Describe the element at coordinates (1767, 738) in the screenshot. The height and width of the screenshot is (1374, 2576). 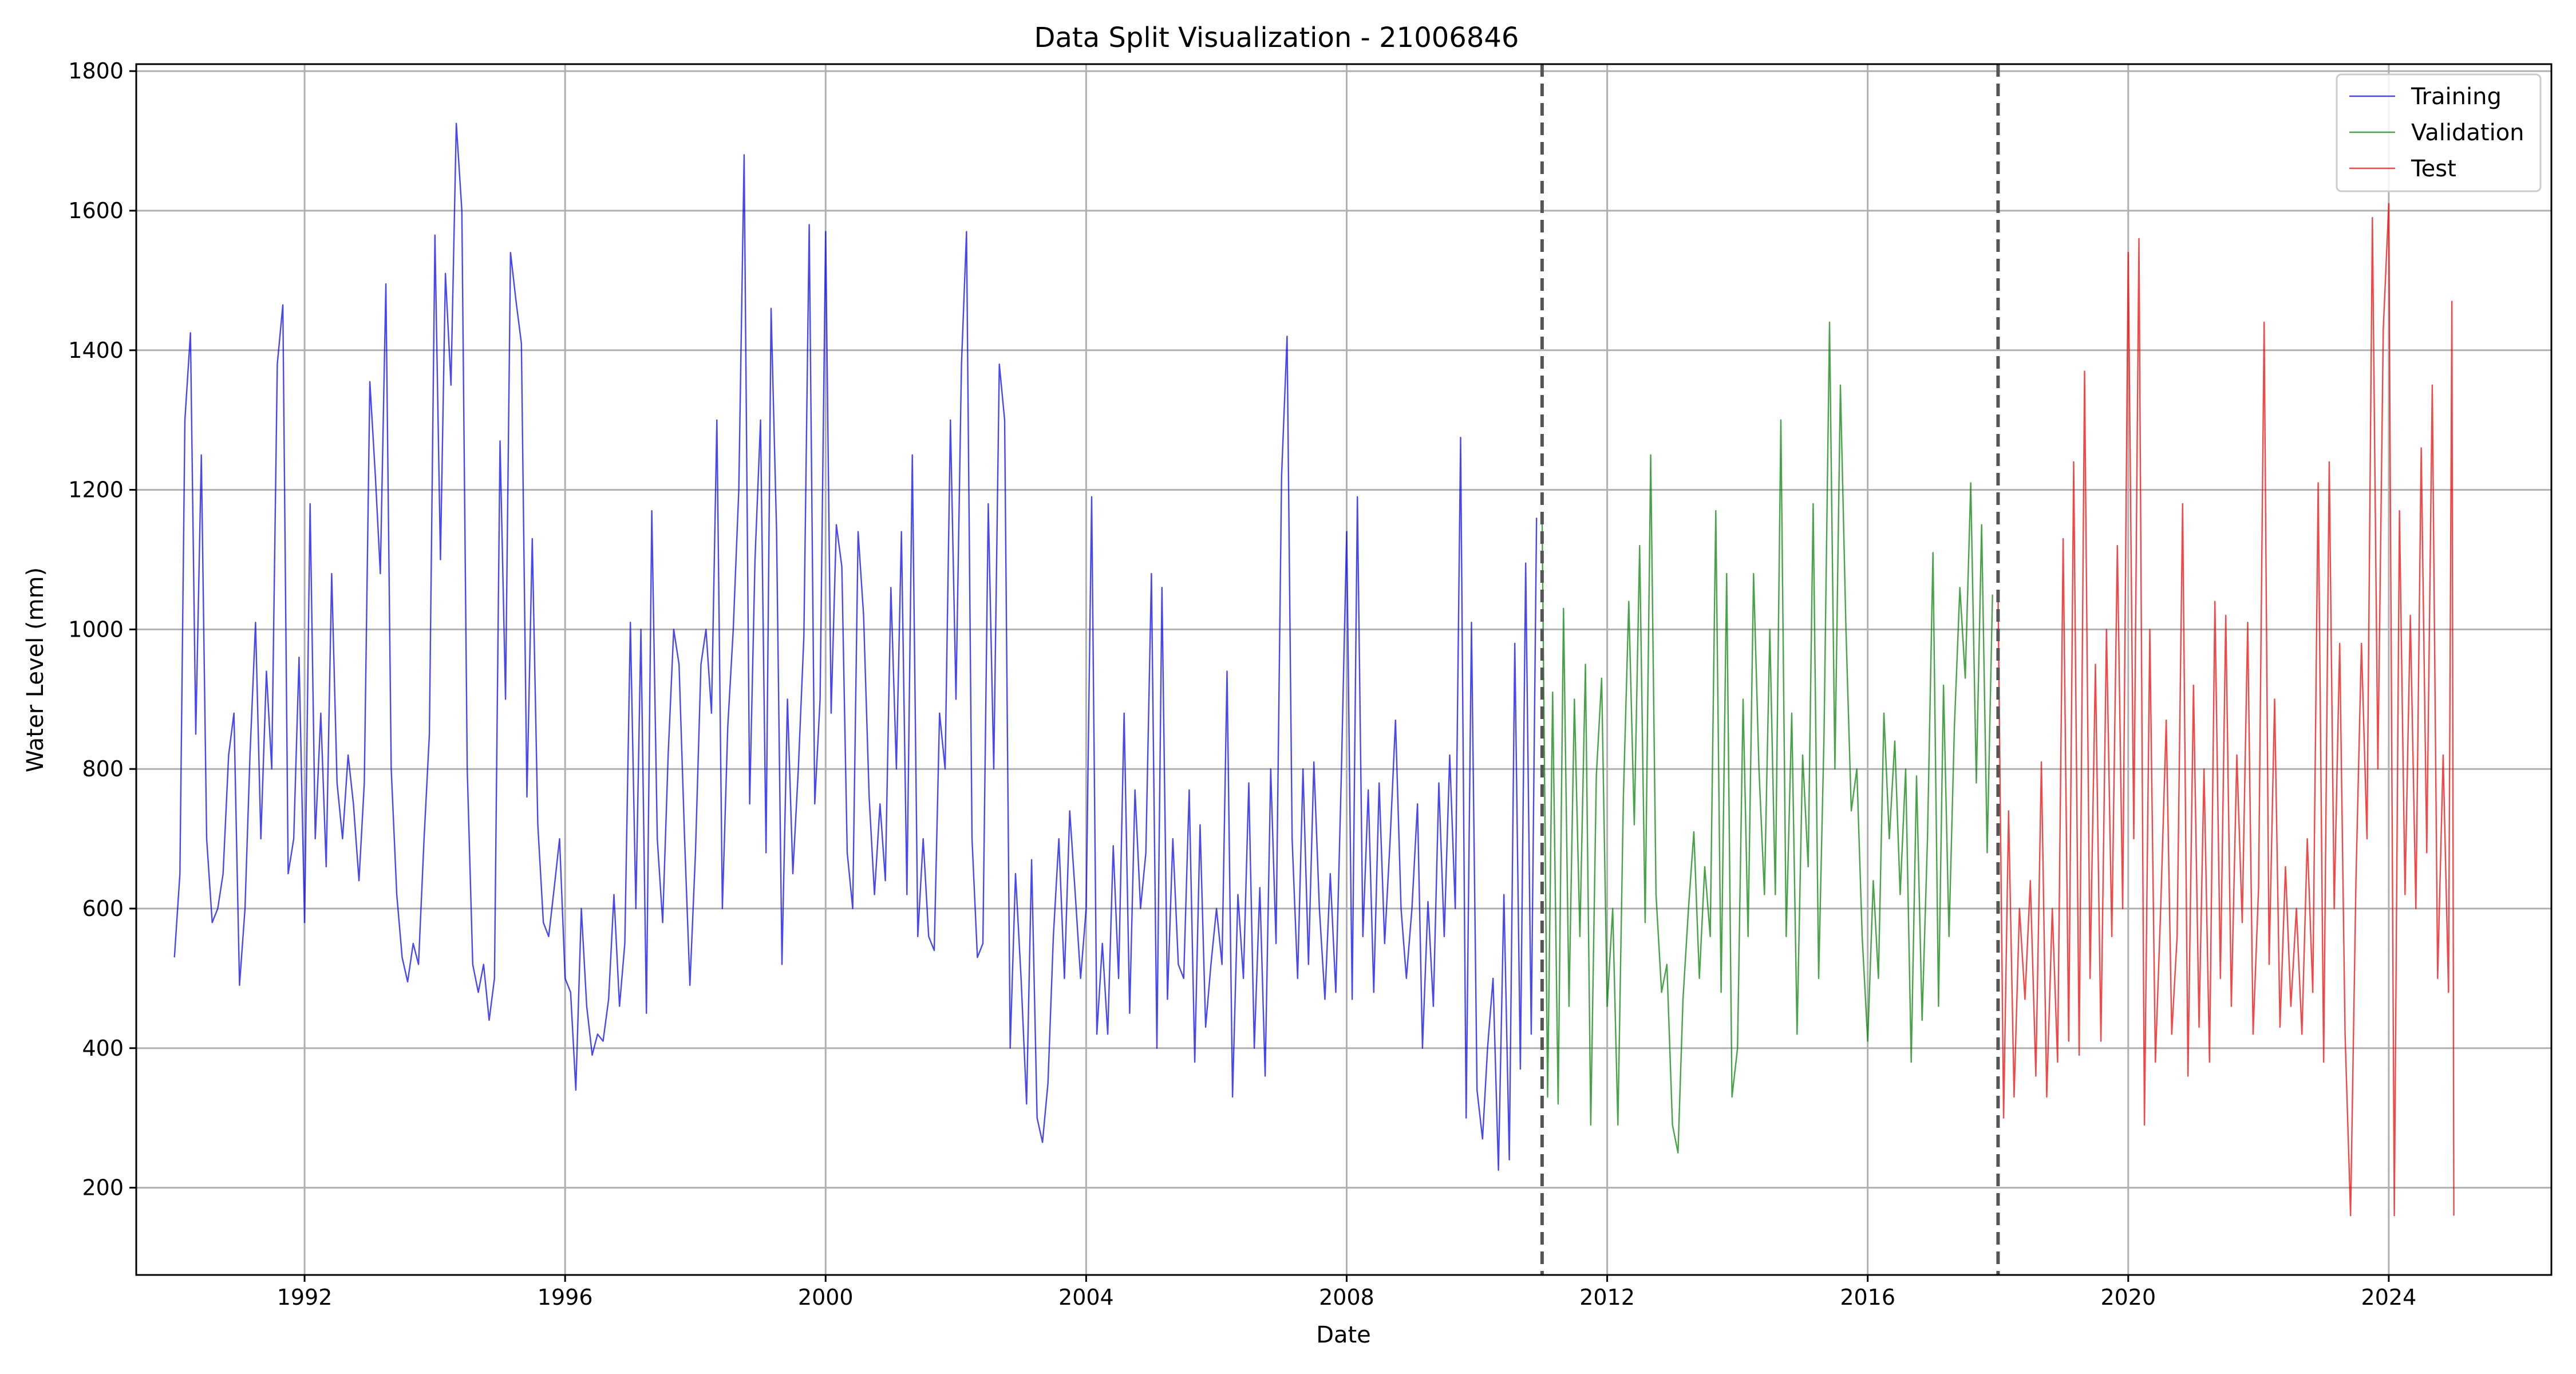
I see `series-line-validation` at that location.